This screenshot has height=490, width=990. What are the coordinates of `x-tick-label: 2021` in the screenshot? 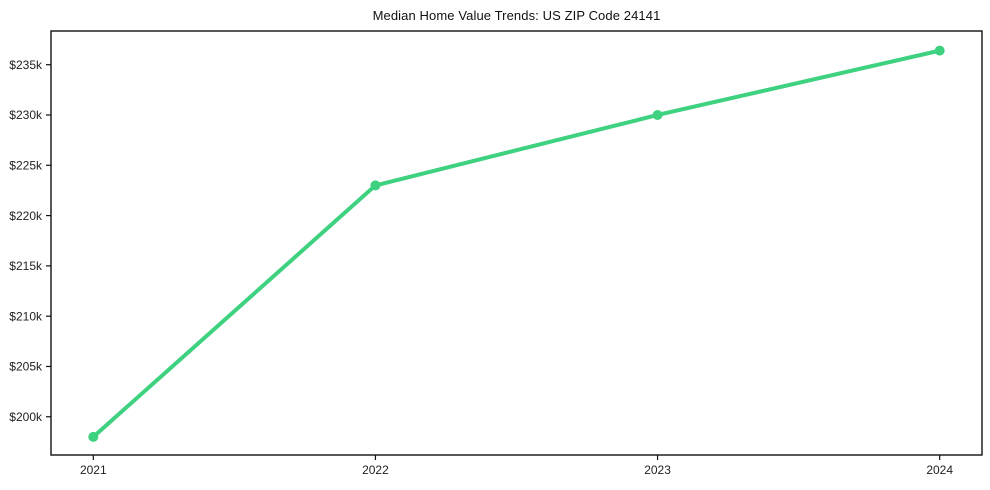 It's located at (93, 470).